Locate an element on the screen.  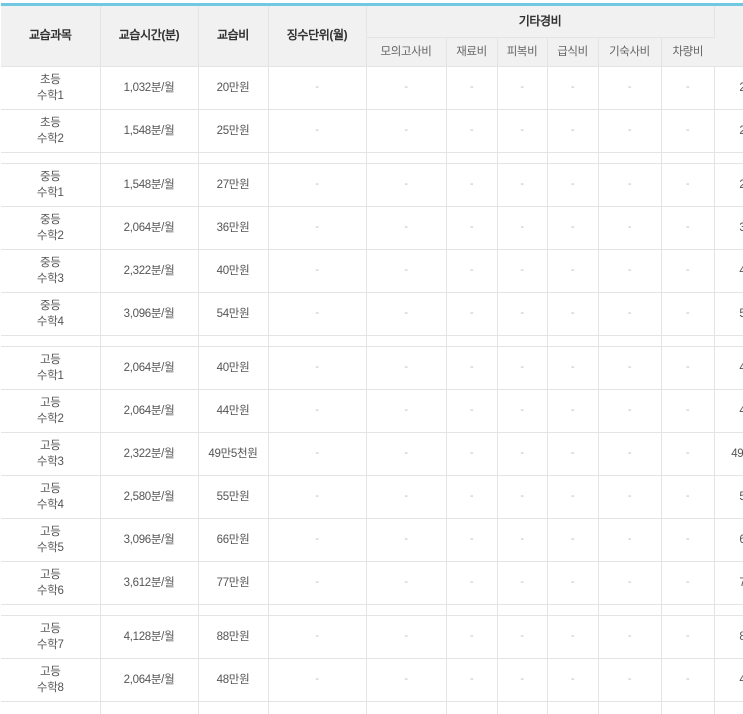
column-header-meal-fee: 급식비 is located at coordinates (573, 52).